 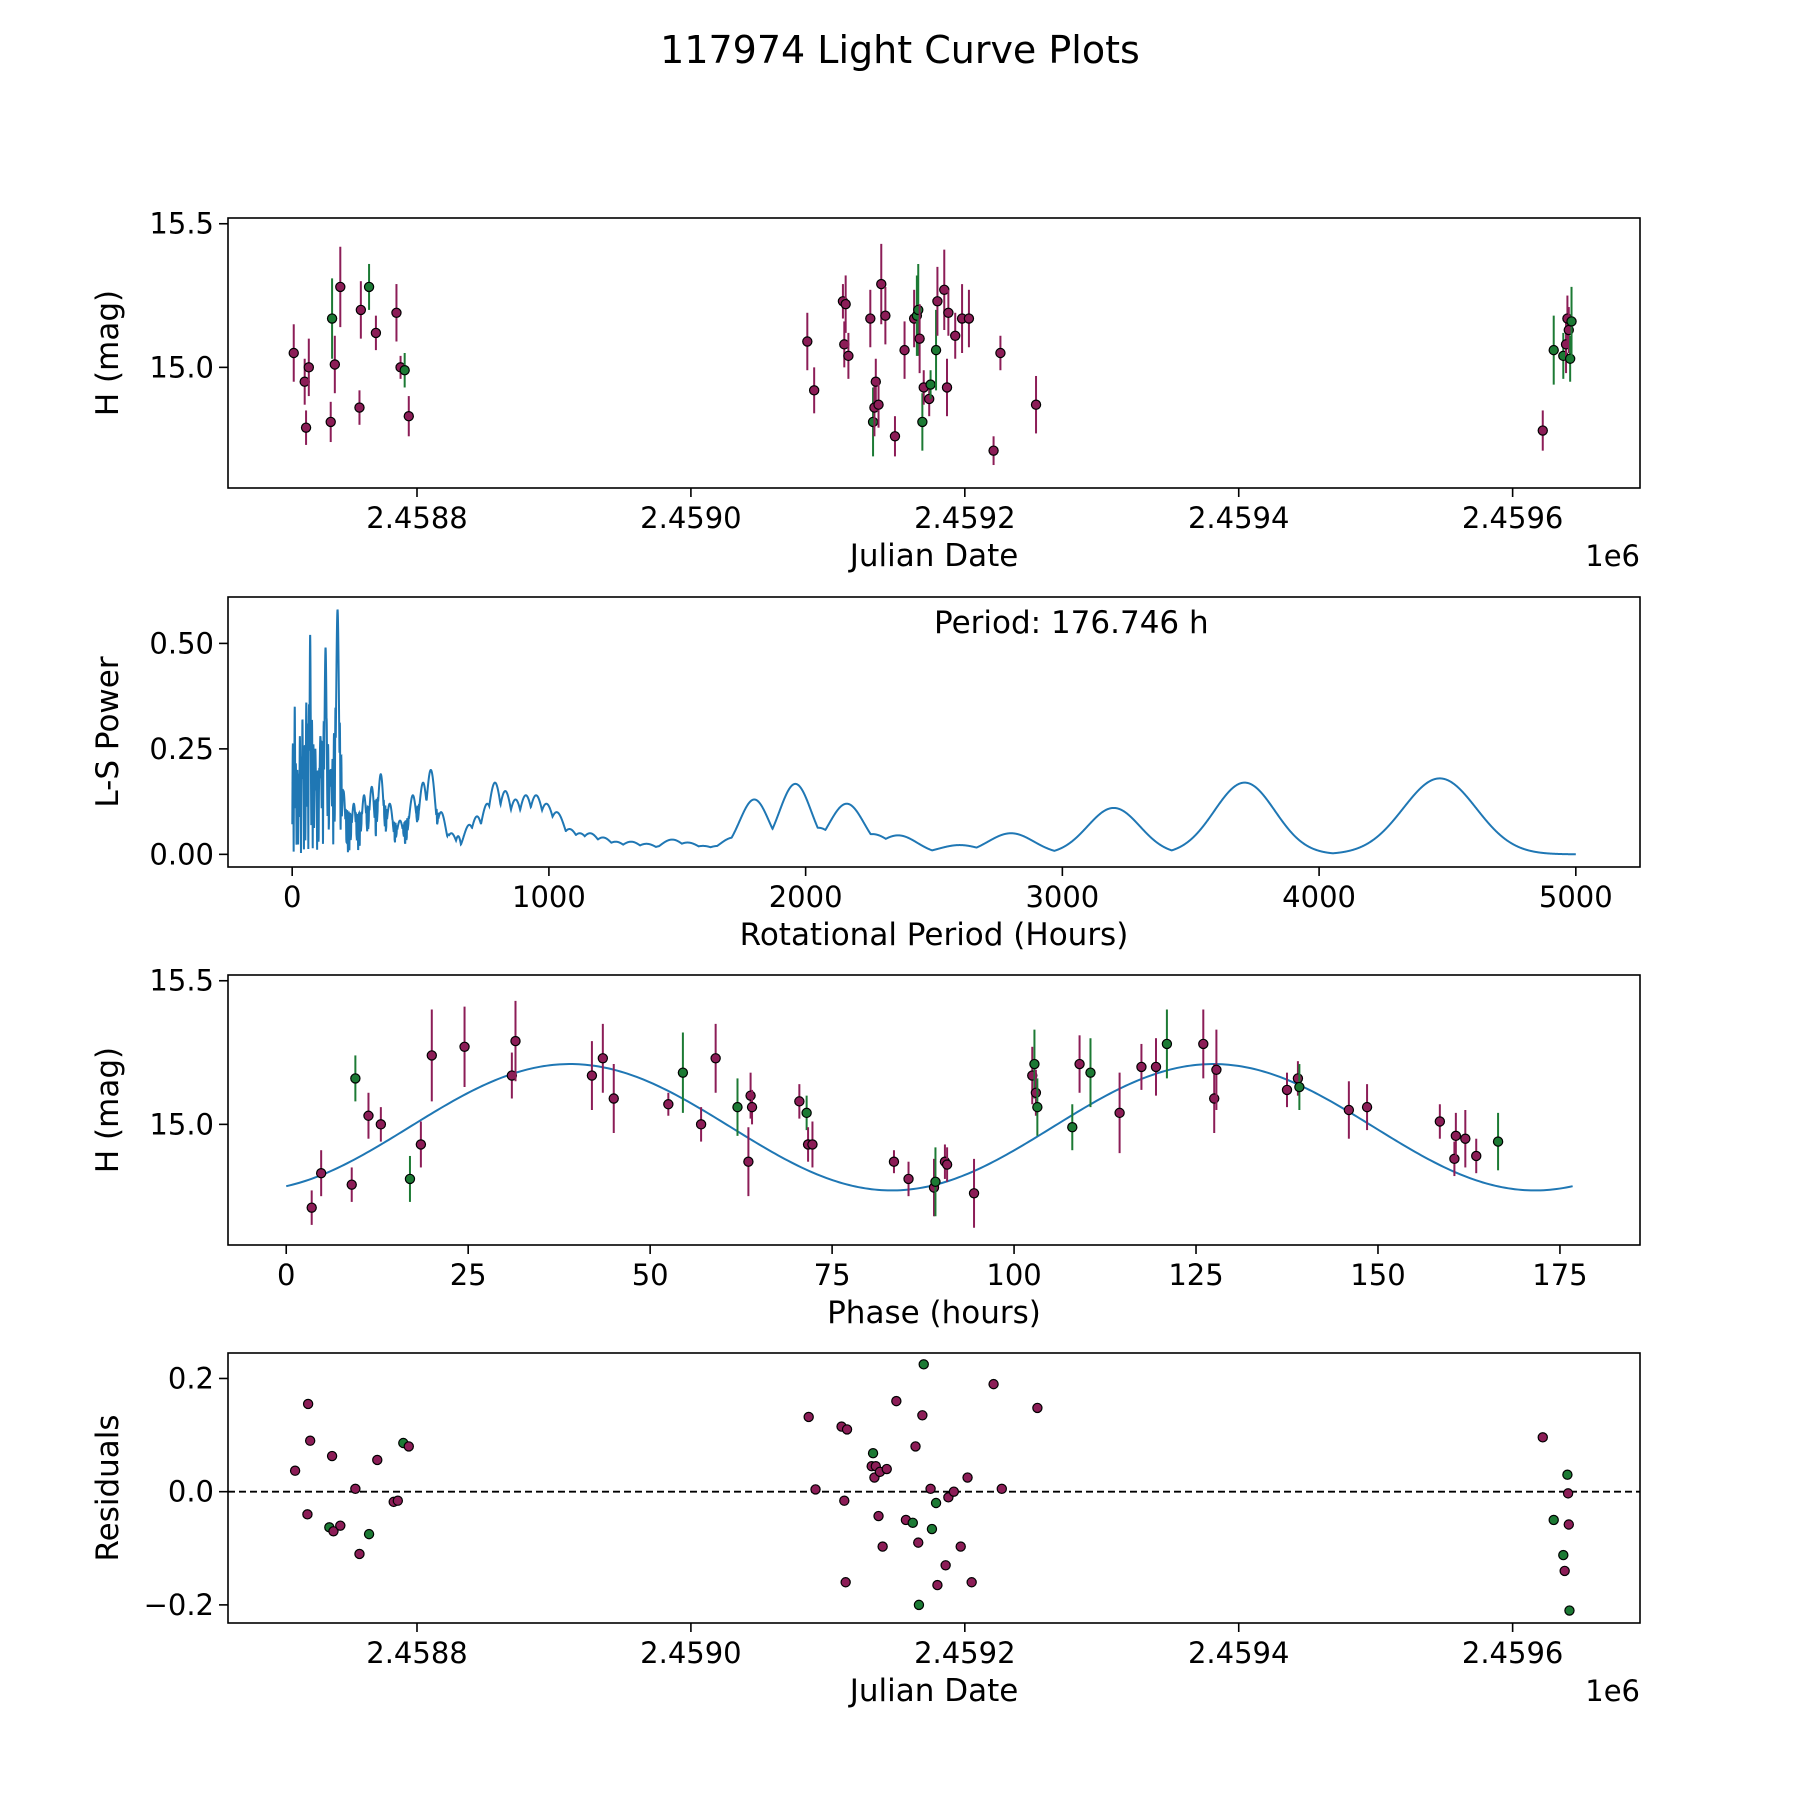 I want to click on y-tick-label: 0.00, so click(x=181, y=854).